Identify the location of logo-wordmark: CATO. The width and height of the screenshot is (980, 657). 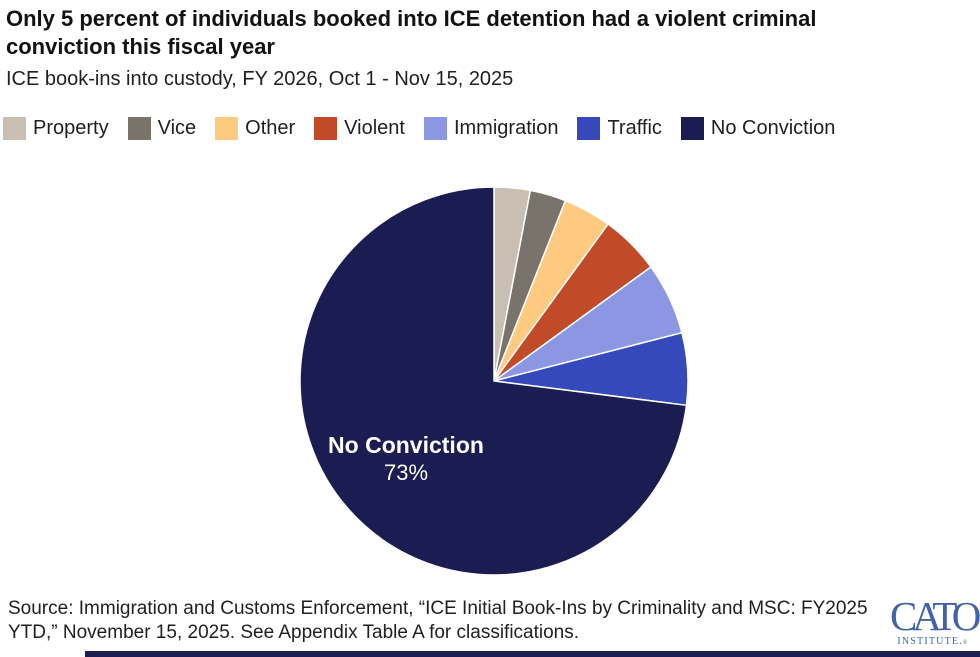
(935, 616).